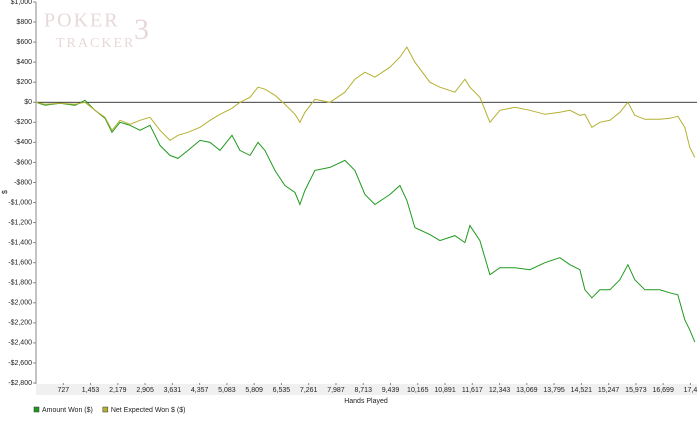  I want to click on x-tick-label: 7,261, so click(309, 390).